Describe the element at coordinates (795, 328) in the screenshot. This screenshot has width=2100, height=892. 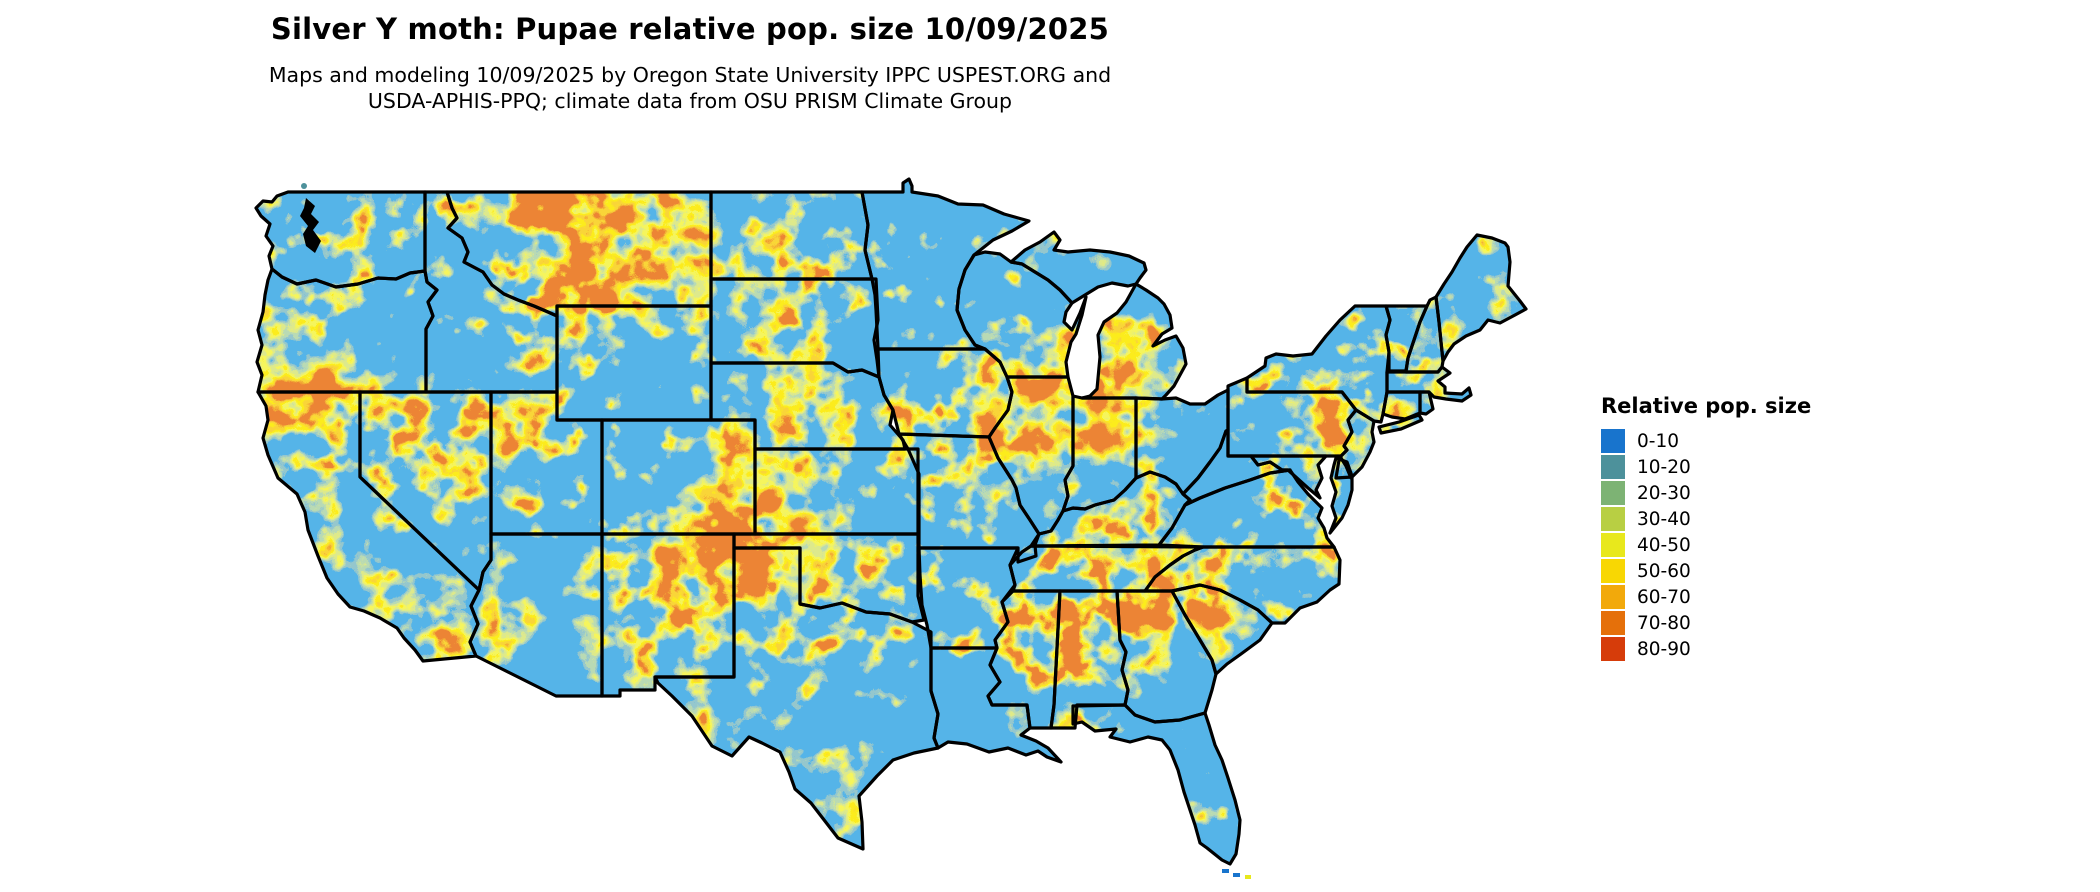
I see `state-sd` at that location.